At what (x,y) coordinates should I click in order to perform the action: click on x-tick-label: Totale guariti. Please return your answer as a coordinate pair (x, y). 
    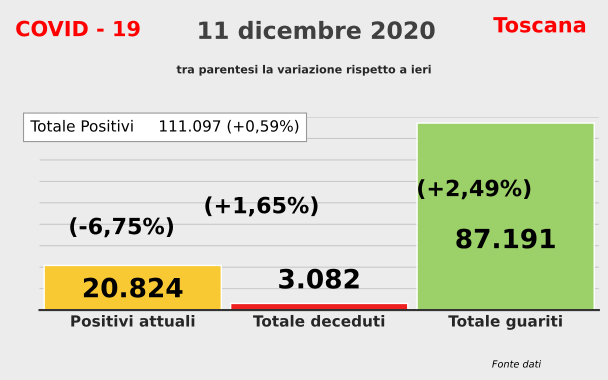
    Looking at the image, I should click on (505, 322).